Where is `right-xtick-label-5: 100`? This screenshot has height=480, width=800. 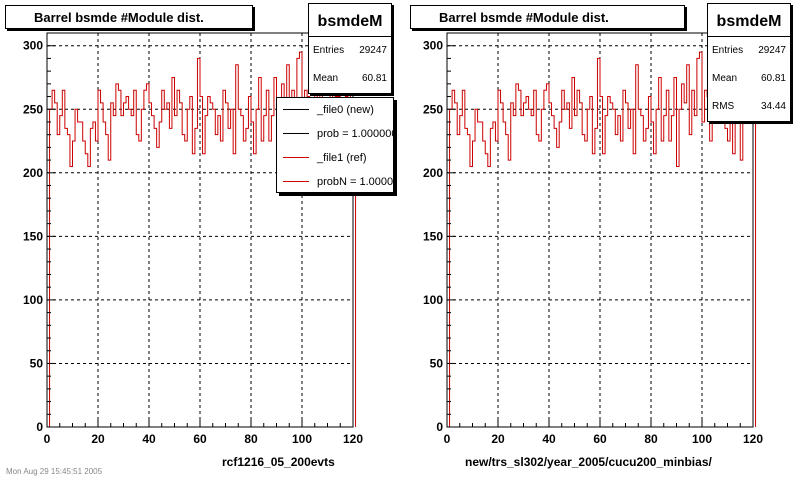 right-xtick-label-5: 100 is located at coordinates (702, 439).